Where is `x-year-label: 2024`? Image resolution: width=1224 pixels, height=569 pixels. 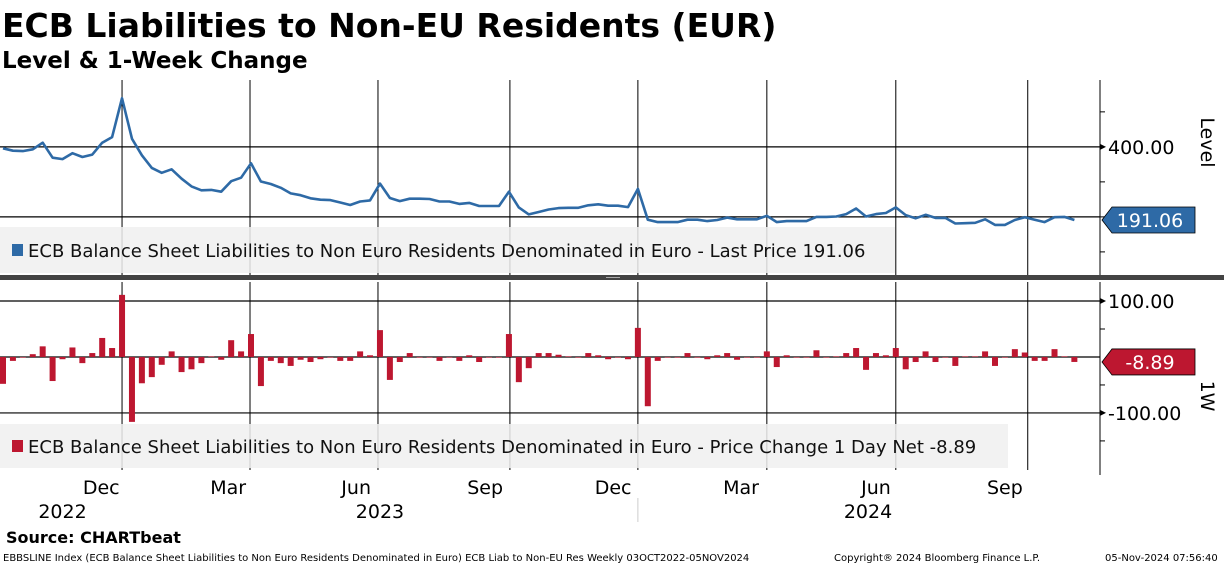 x-year-label: 2024 is located at coordinates (868, 512).